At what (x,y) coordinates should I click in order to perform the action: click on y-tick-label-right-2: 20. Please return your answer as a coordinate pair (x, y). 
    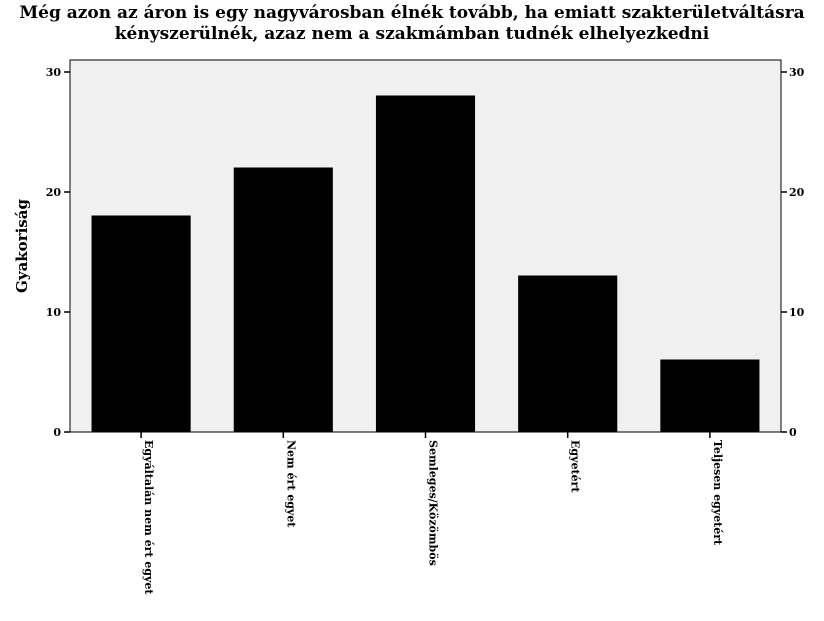
    Looking at the image, I should click on (797, 192).